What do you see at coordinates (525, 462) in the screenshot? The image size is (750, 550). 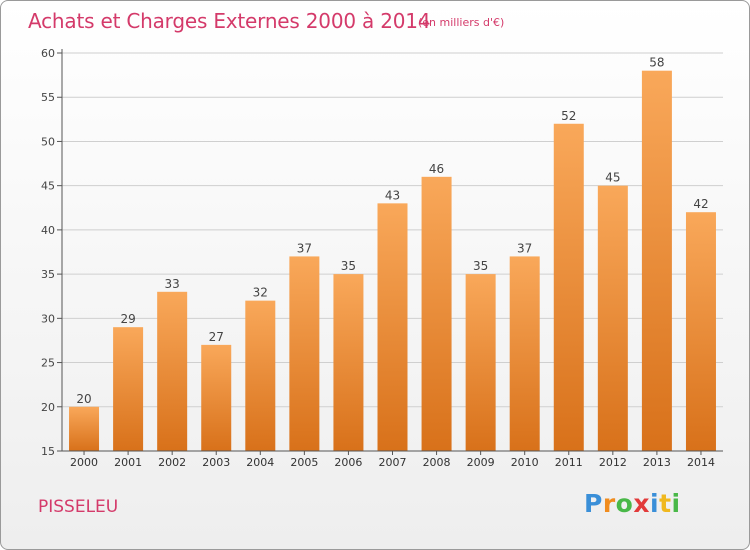 I see `x-tick-label: 2010` at bounding box center [525, 462].